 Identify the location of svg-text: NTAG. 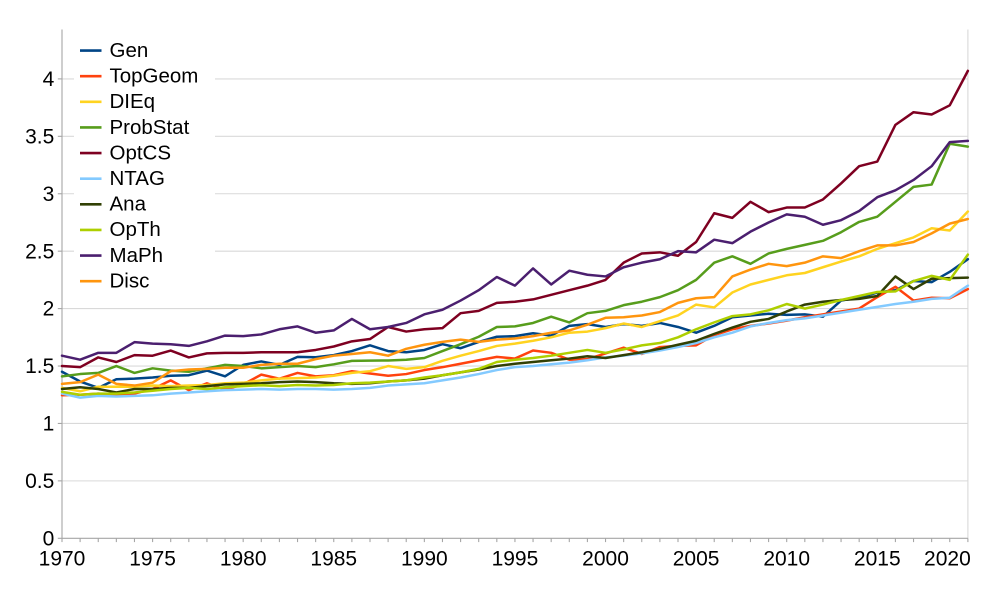
(137, 178).